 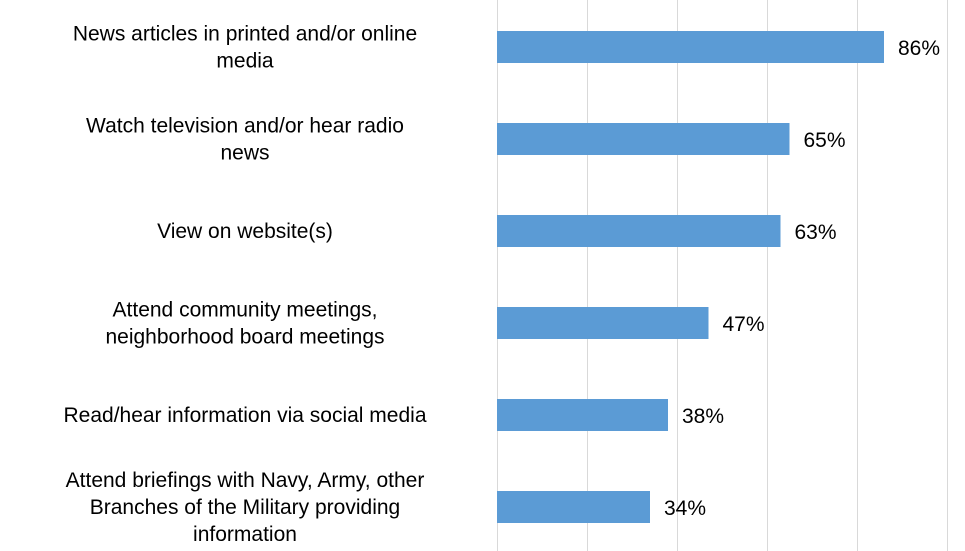 I want to click on category-label-line: View on website(s), so click(x=245, y=231).